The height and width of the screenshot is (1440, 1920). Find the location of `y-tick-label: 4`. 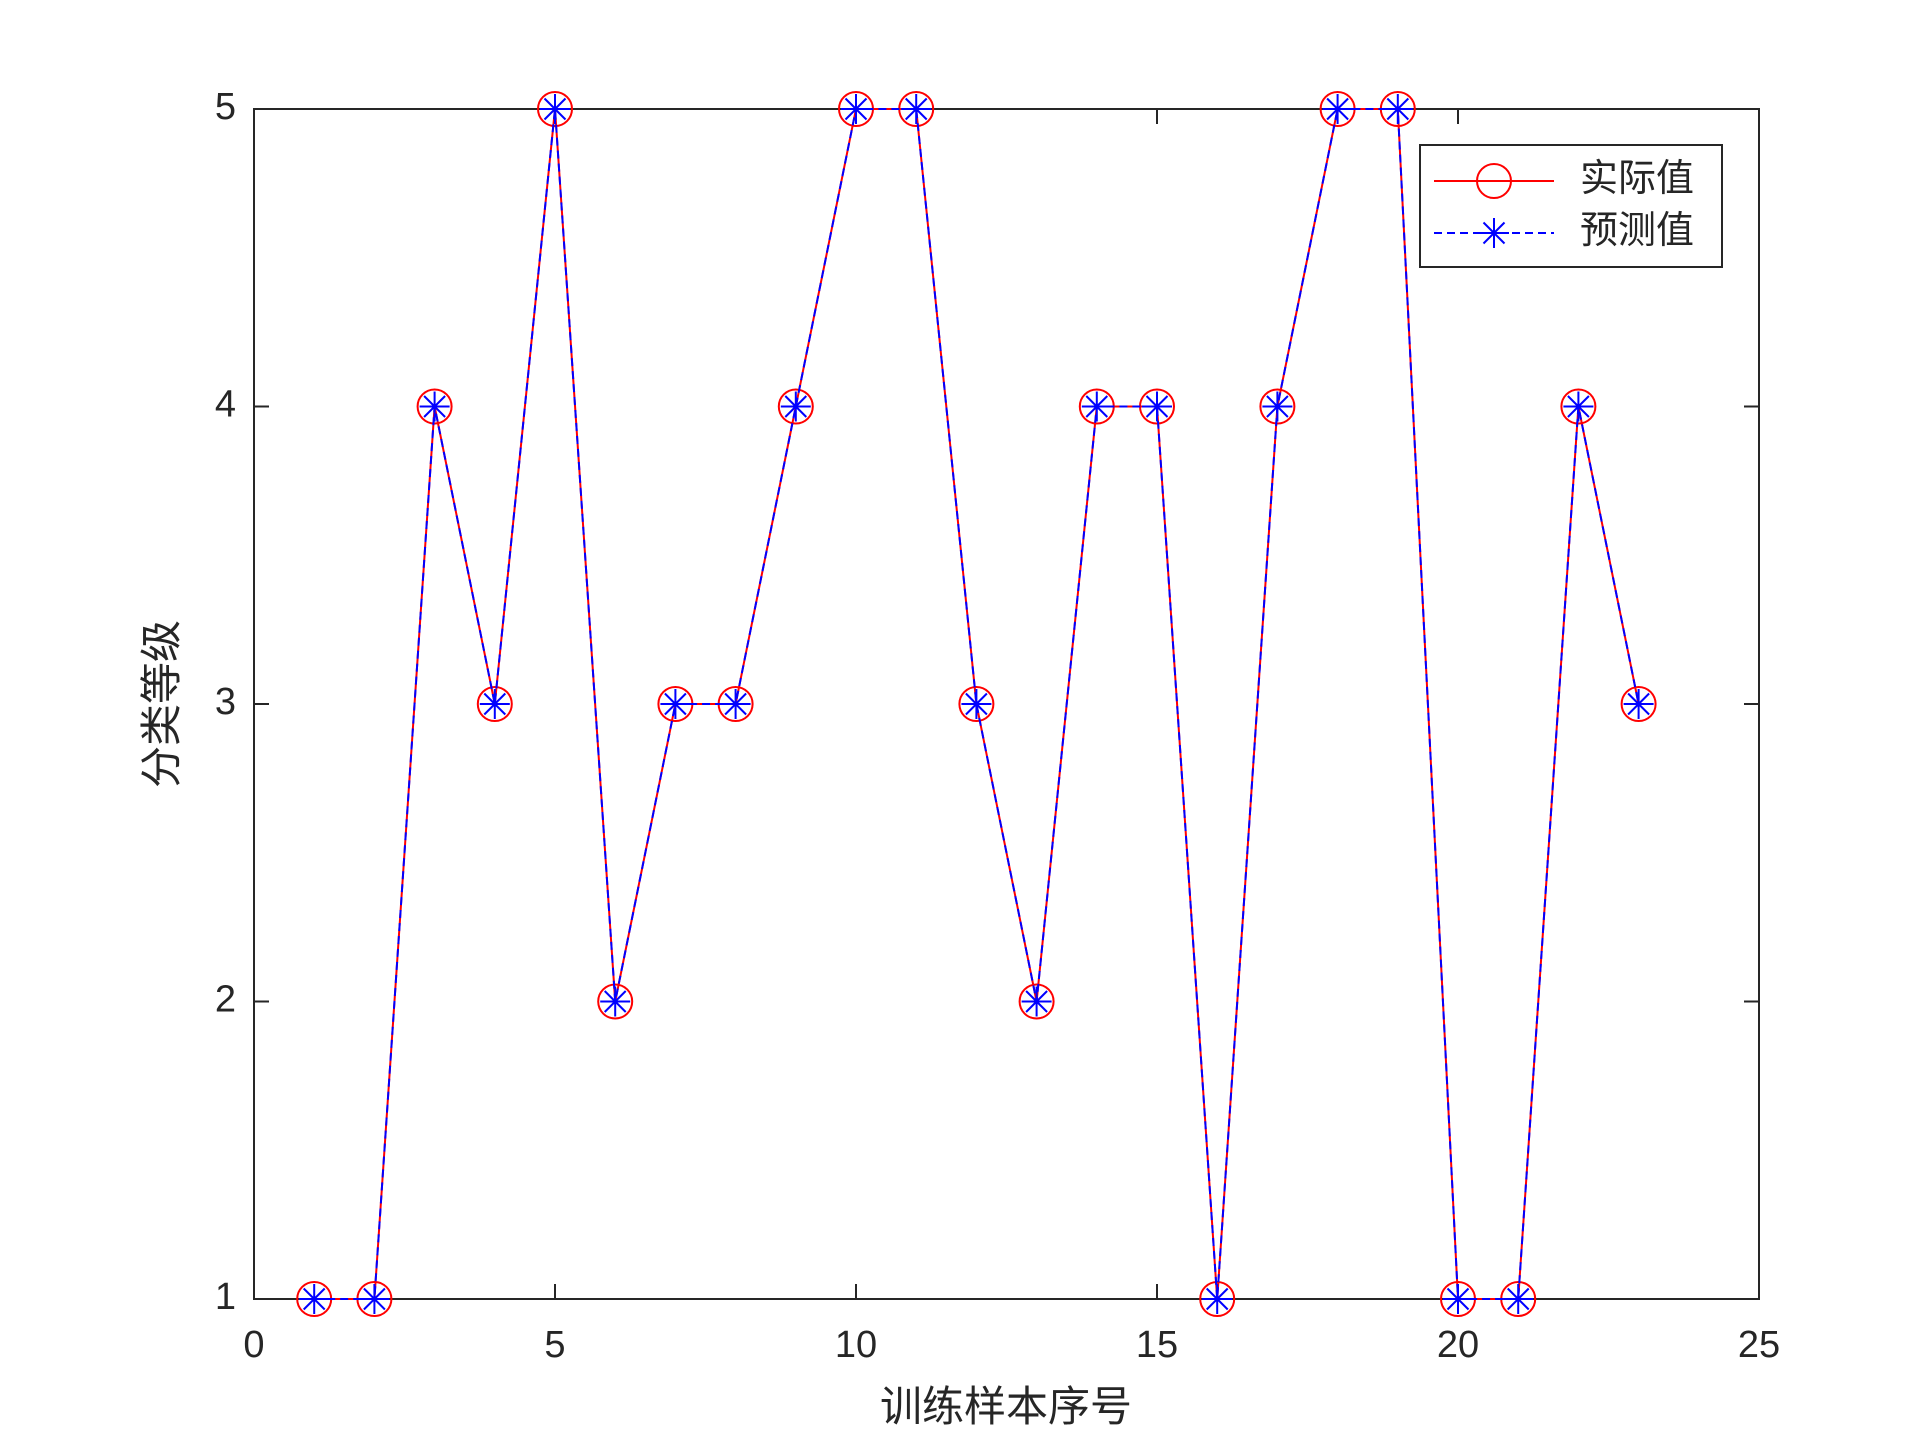

y-tick-label: 4 is located at coordinates (225, 405).